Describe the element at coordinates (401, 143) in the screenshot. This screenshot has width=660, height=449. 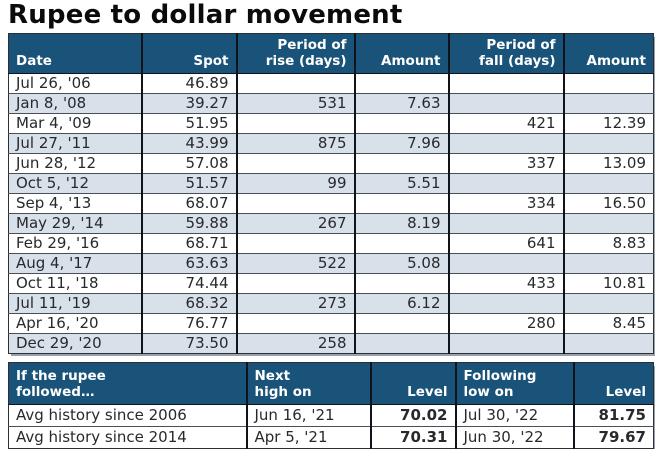
I see `rise-amount-cell: 7.96` at that location.